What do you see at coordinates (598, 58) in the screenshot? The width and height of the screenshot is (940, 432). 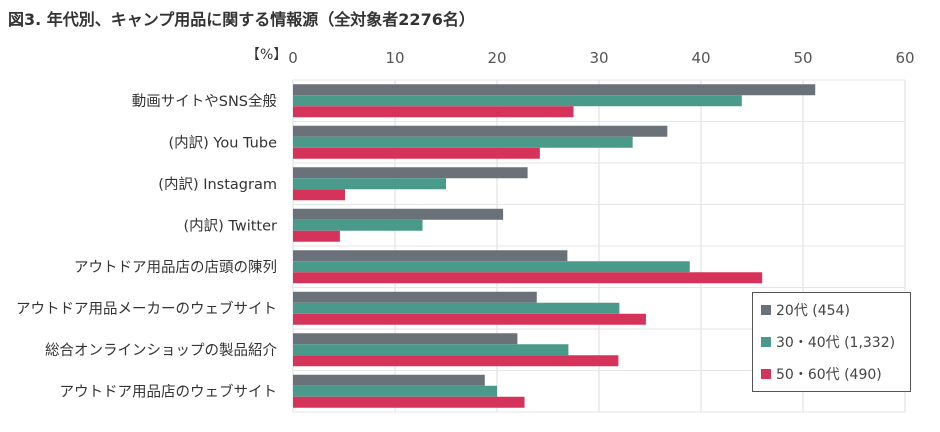 I see `tick-label: 30` at bounding box center [598, 58].